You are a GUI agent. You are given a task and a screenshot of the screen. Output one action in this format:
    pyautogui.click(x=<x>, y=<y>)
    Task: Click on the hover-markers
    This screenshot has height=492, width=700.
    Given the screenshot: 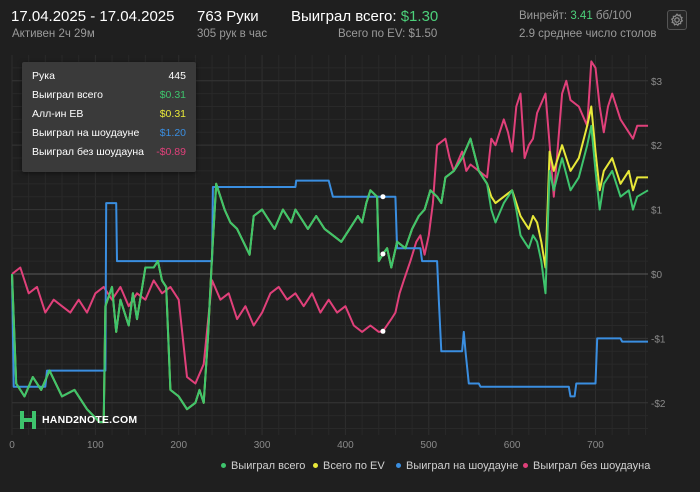 What is the action you would take?
    pyautogui.click(x=383, y=264)
    